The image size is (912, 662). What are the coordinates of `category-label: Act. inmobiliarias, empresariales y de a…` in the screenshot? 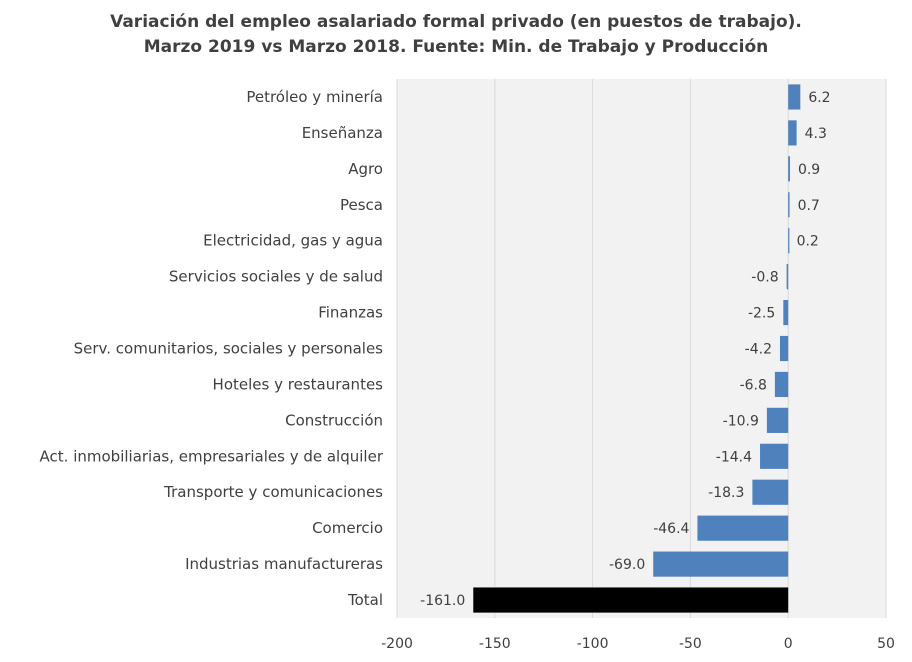 It's located at (212, 456).